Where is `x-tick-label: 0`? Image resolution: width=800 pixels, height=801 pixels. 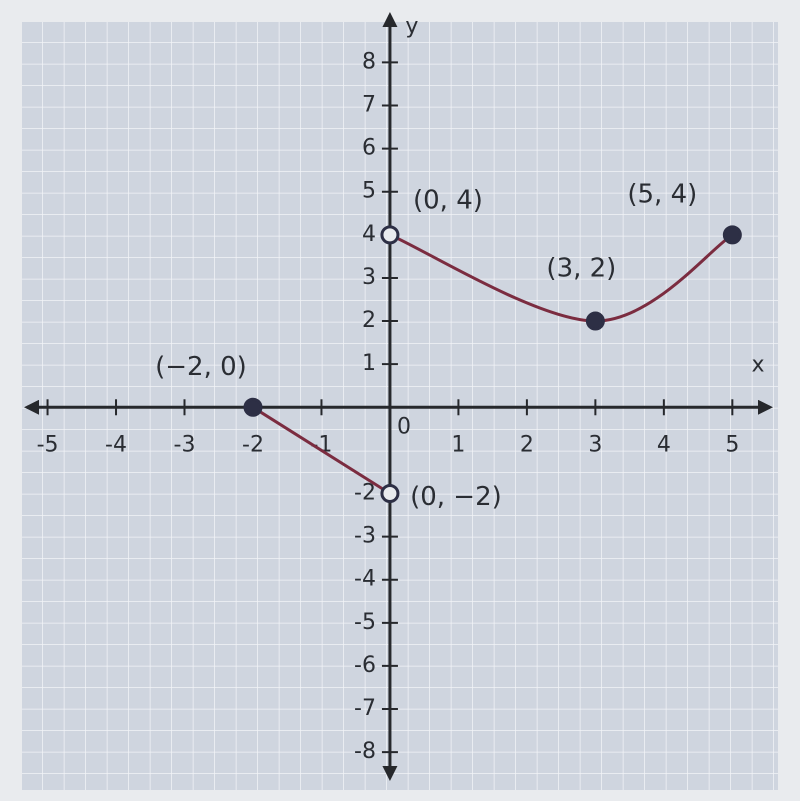
x-tick-label: 0 is located at coordinates (404, 426).